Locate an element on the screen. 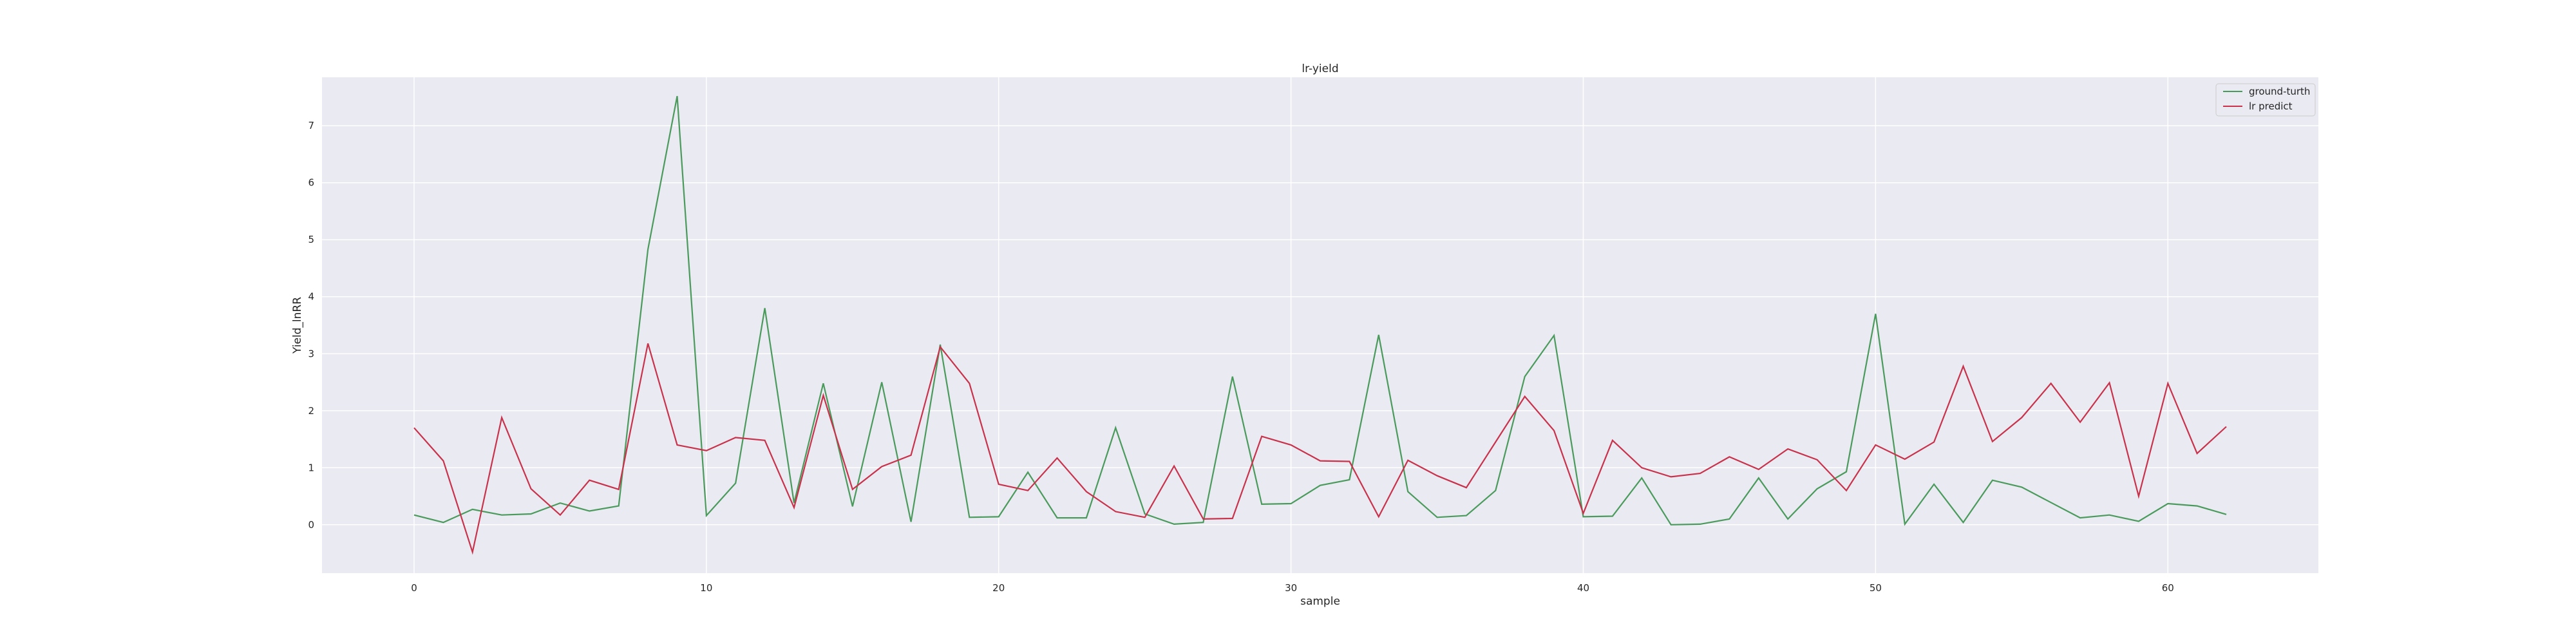 The height and width of the screenshot is (644, 2576). chart-title: lr-yield is located at coordinates (1320, 68).